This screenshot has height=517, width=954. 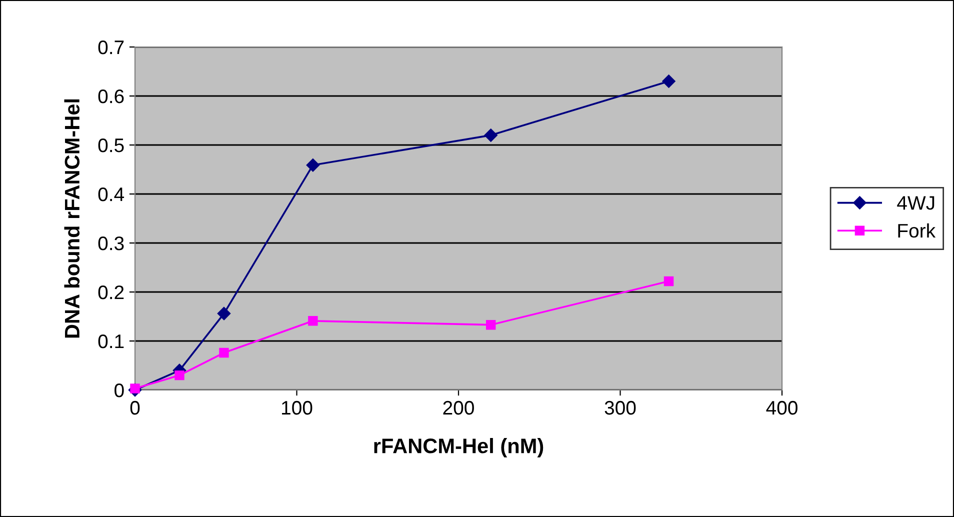 I want to click on y-tick-label: 0.1, so click(x=111, y=341).